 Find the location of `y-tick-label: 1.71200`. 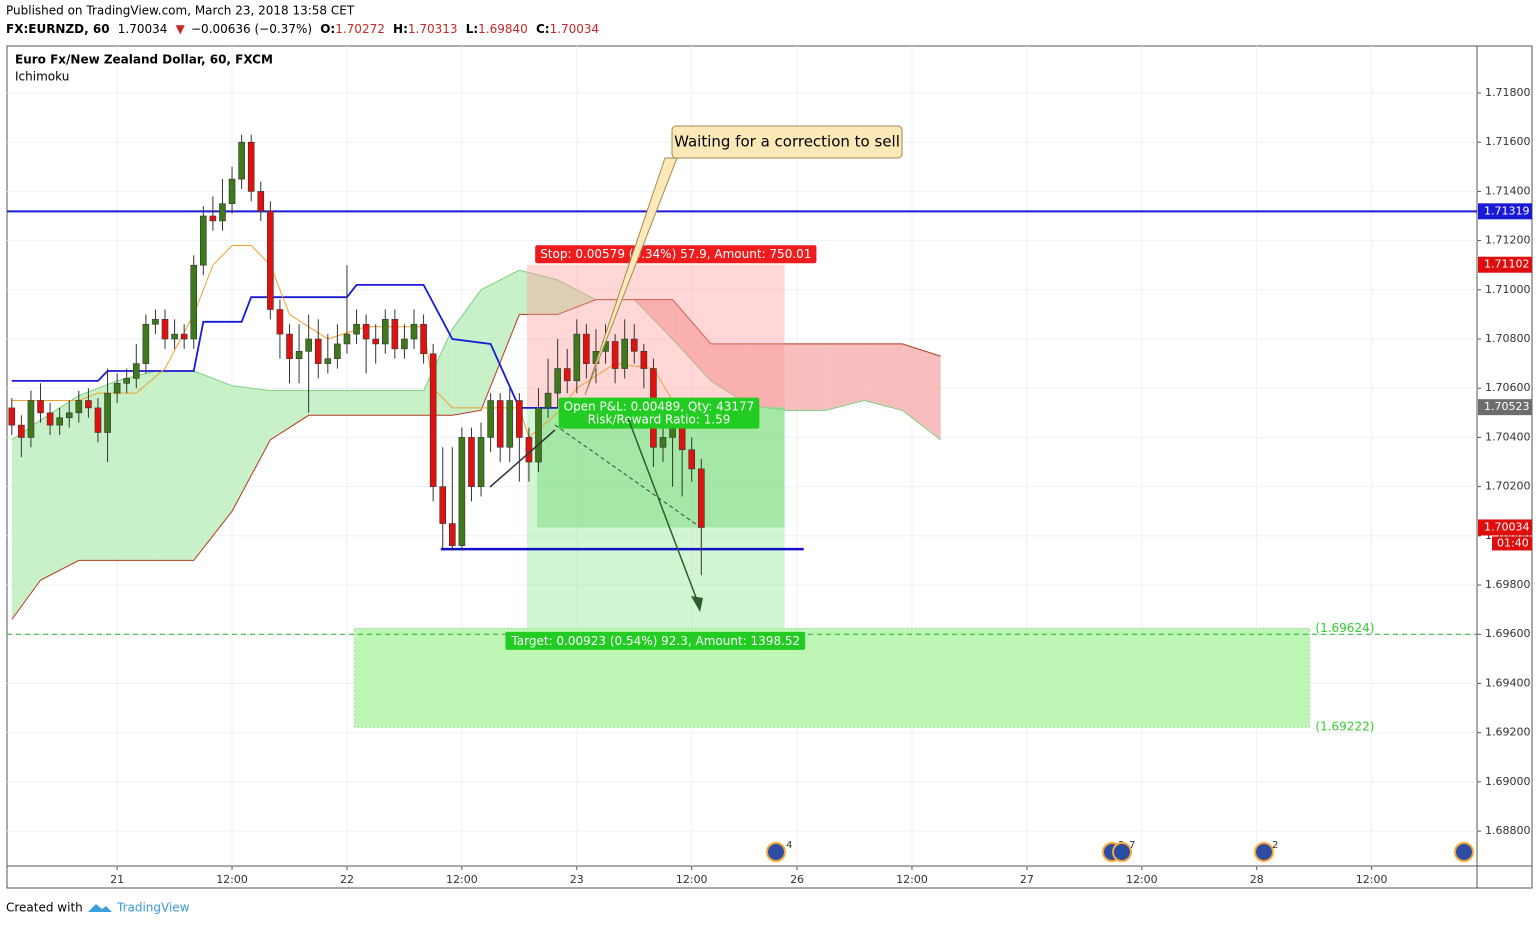

y-tick-label: 1.71200 is located at coordinates (1508, 240).